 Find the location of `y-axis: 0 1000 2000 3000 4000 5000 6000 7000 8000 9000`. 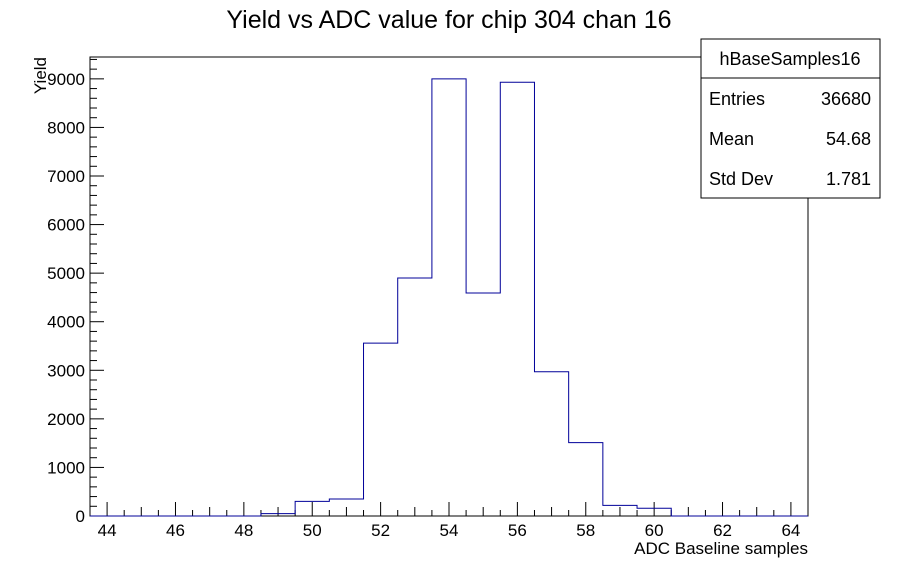

y-axis: 0 1000 2000 3000 4000 5000 6000 7000 8000 9000 is located at coordinates (75, 292).